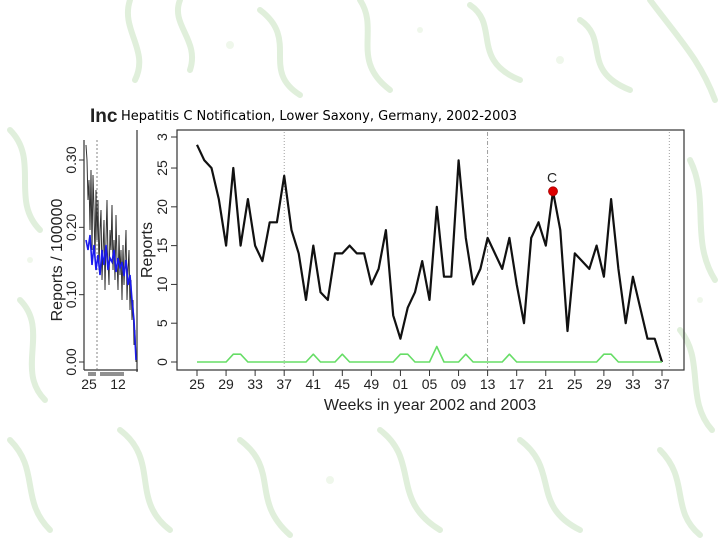  I want to click on x-tick-label: 21, so click(546, 384).